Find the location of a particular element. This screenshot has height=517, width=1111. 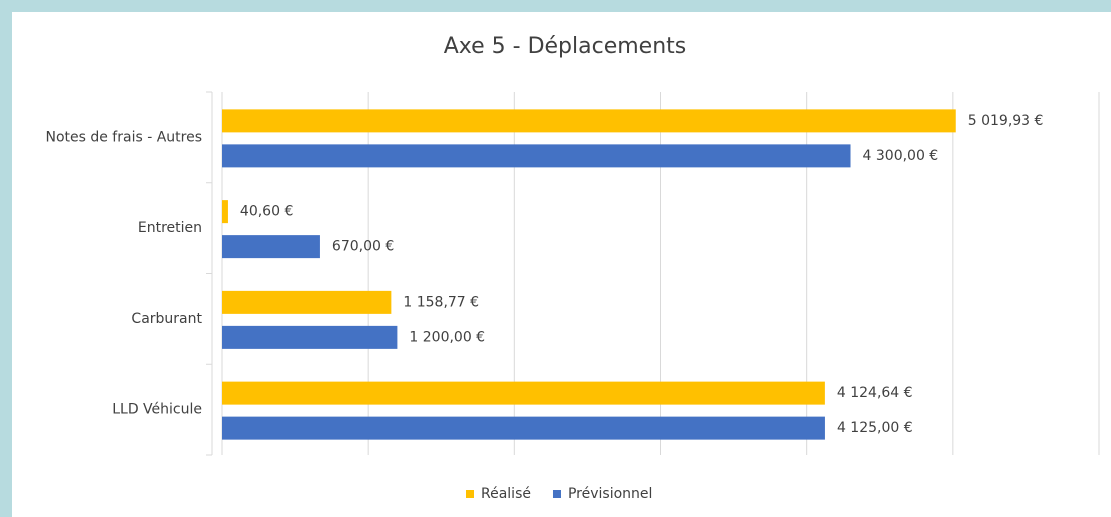

data-label: 40,60 € is located at coordinates (266, 212).